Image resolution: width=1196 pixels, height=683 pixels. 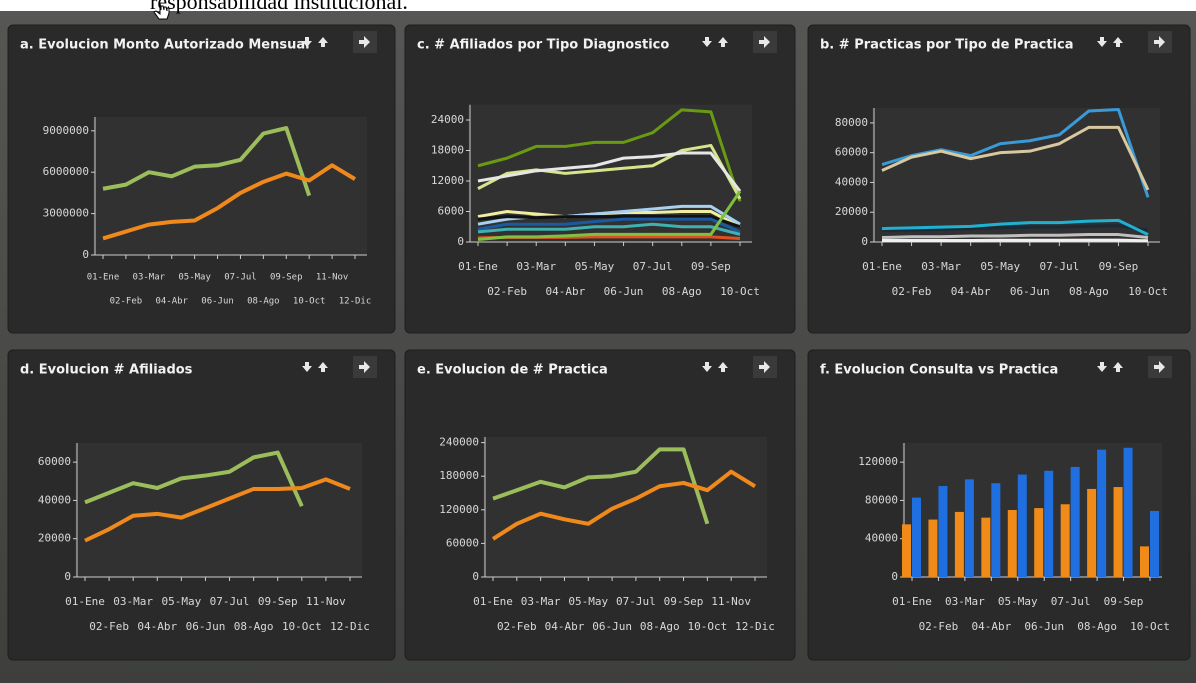 What do you see at coordinates (851, 211) in the screenshot?
I see `y-tick-label: 20000` at bounding box center [851, 211].